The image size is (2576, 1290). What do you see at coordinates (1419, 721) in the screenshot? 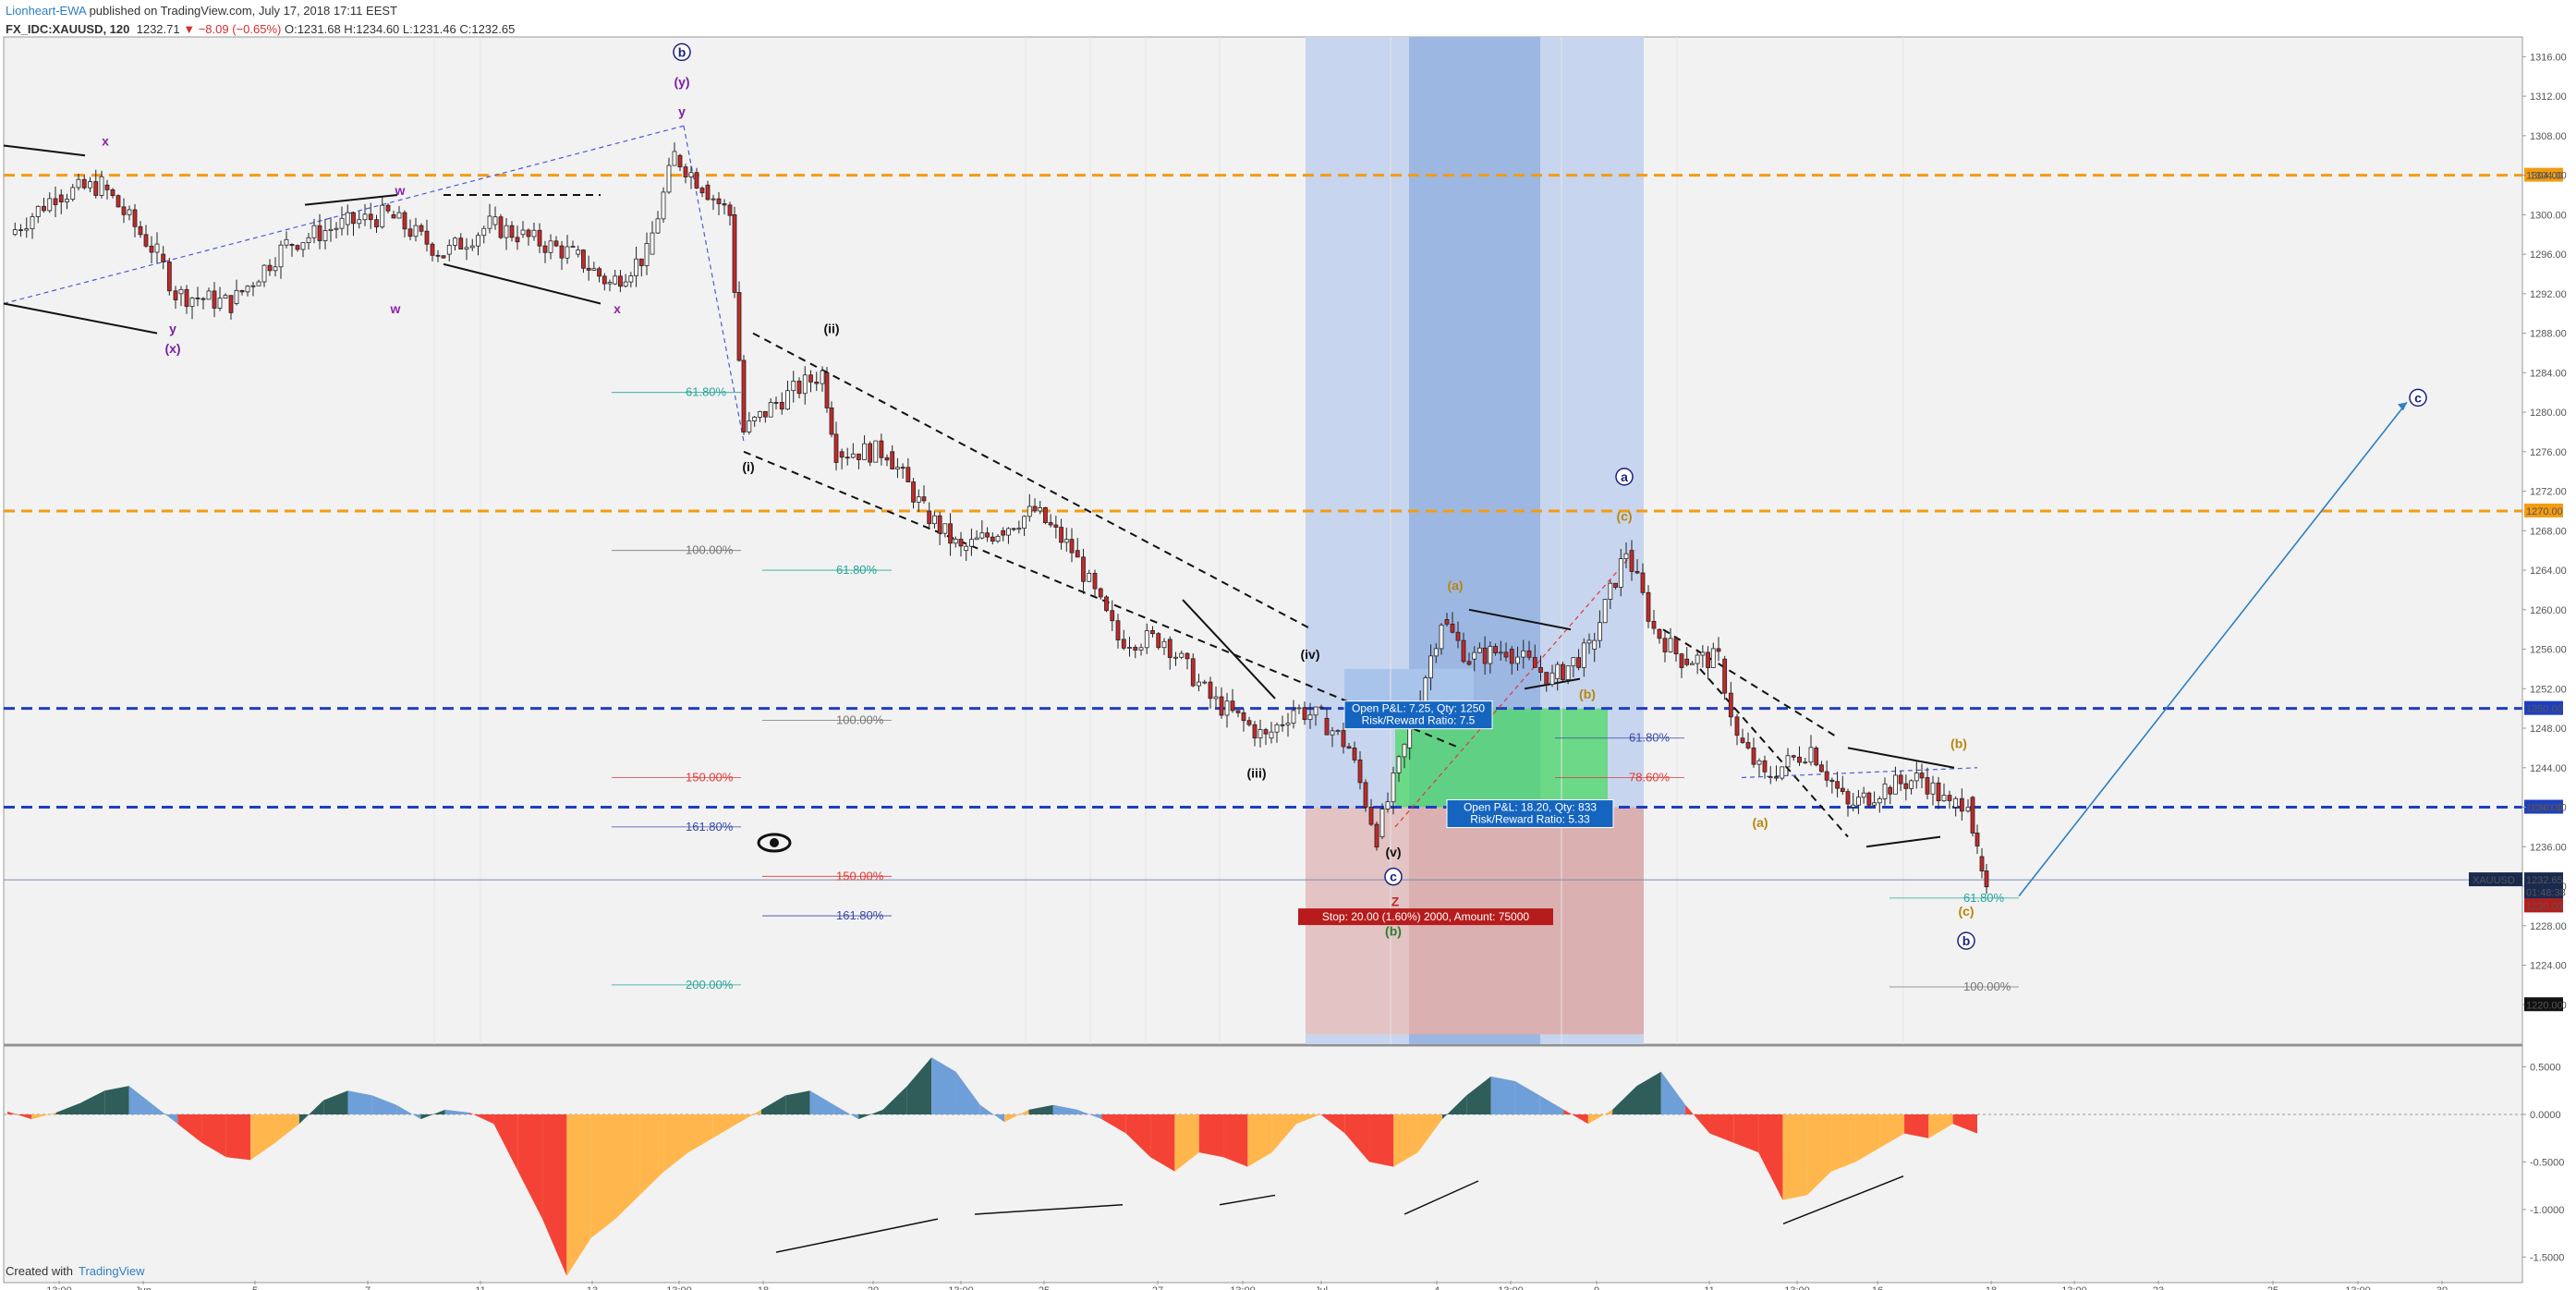
I see `position-box-1-line2: Risk/Reward Ratio: 7.5` at bounding box center [1419, 721].